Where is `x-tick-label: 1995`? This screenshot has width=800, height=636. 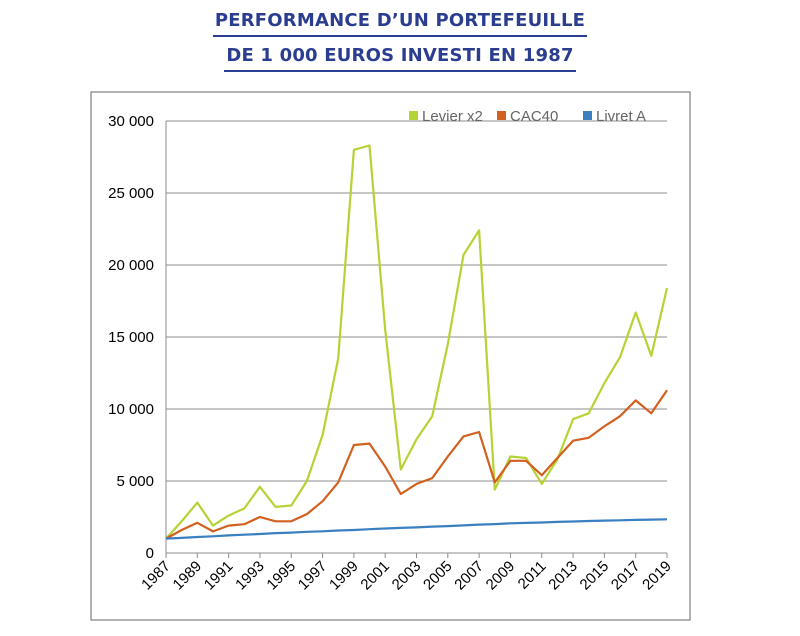 x-tick-label: 1995 is located at coordinates (281, 576).